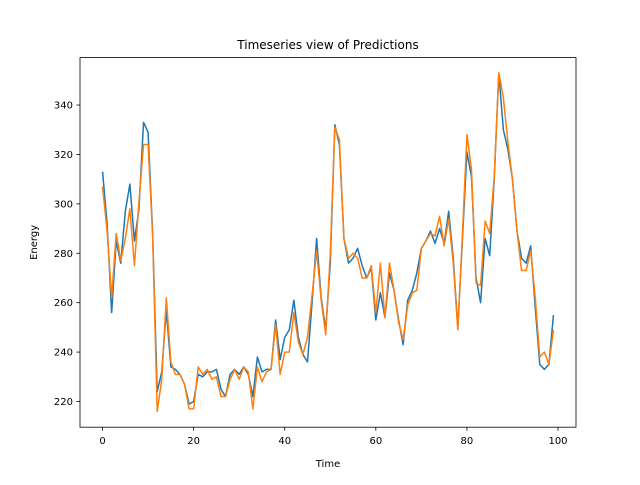 The width and height of the screenshot is (640, 485). I want to click on y-tick-label: 300, so click(63, 204).